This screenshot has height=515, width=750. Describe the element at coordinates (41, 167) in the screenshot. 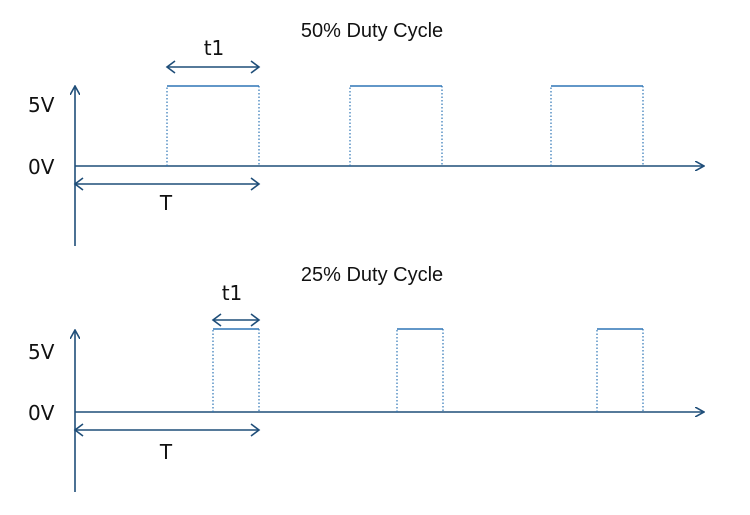

I see `top-low-level-label: 0V` at that location.